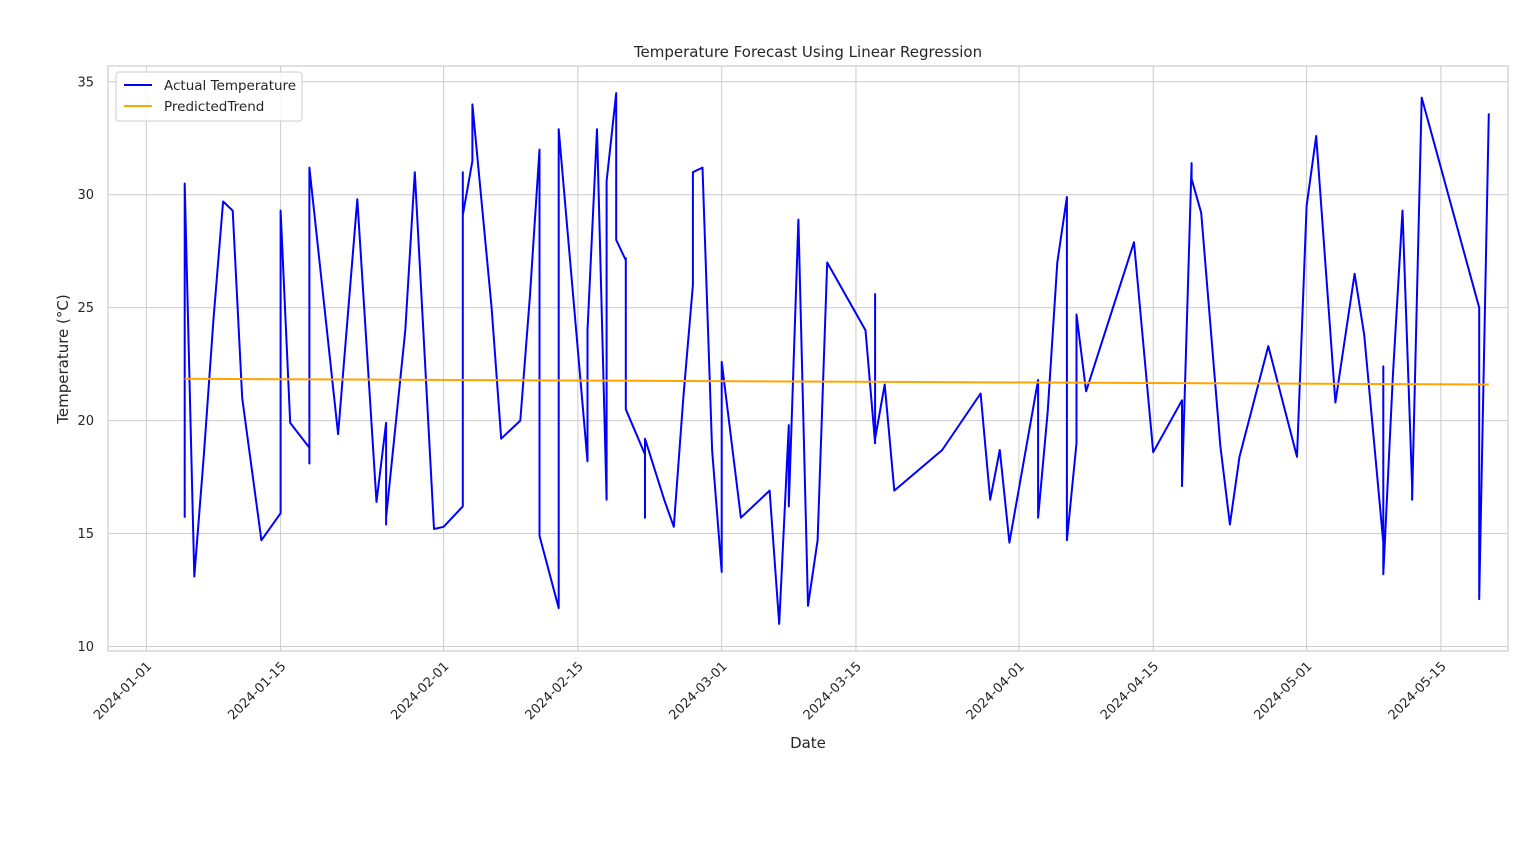 The image size is (1536, 850). Describe the element at coordinates (85, 308) in the screenshot. I see `y-tick-label: 25` at that location.